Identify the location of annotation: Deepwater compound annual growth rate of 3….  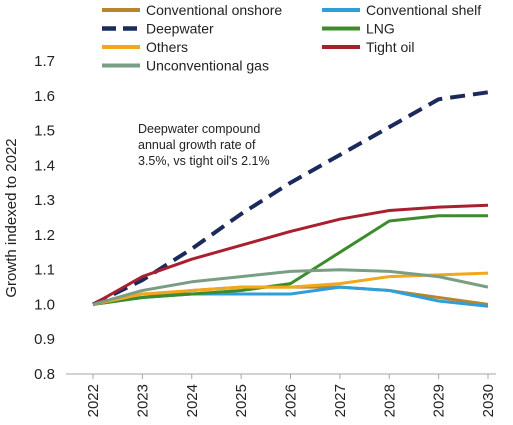
(204, 145).